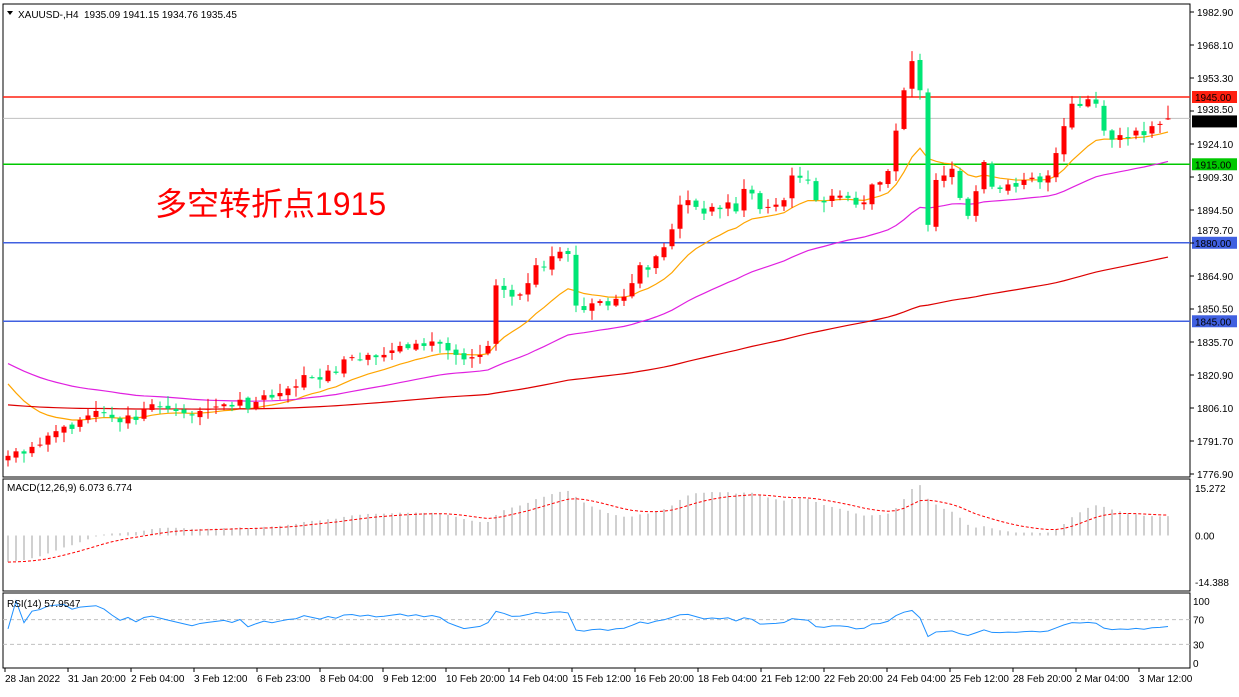 This screenshot has height=697, width=1239. What do you see at coordinates (601, 679) in the screenshot?
I see `time-tick-label: 15 Feb 12:00` at bounding box center [601, 679].